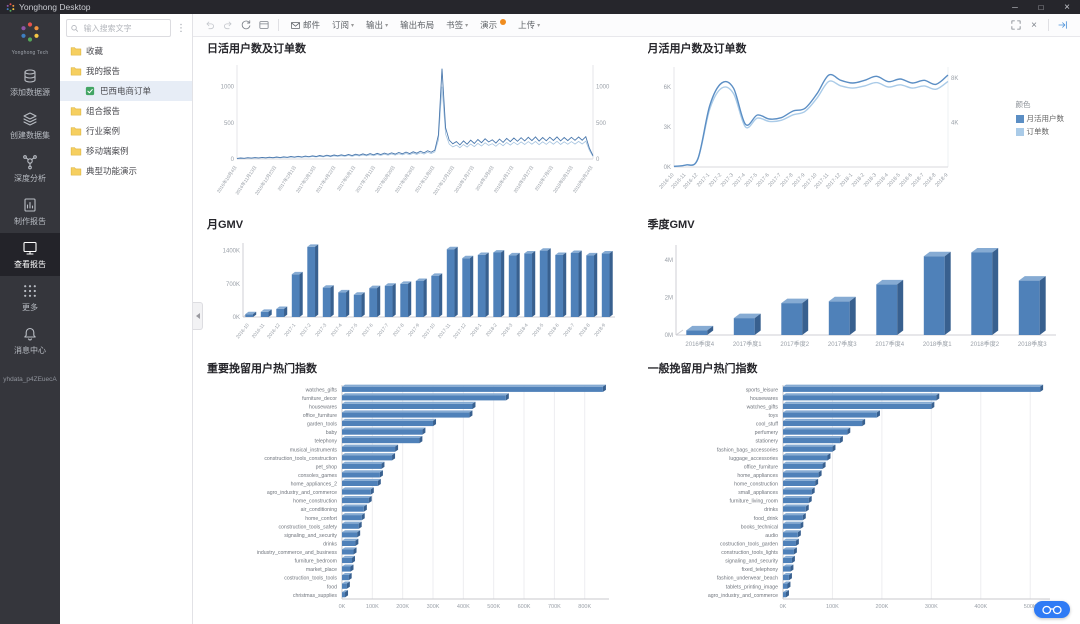 Image resolution: width=1080 pixels, height=624 pixels. Describe the element at coordinates (766, 433) in the screenshot. I see `svg-text: perfumery` at that location.